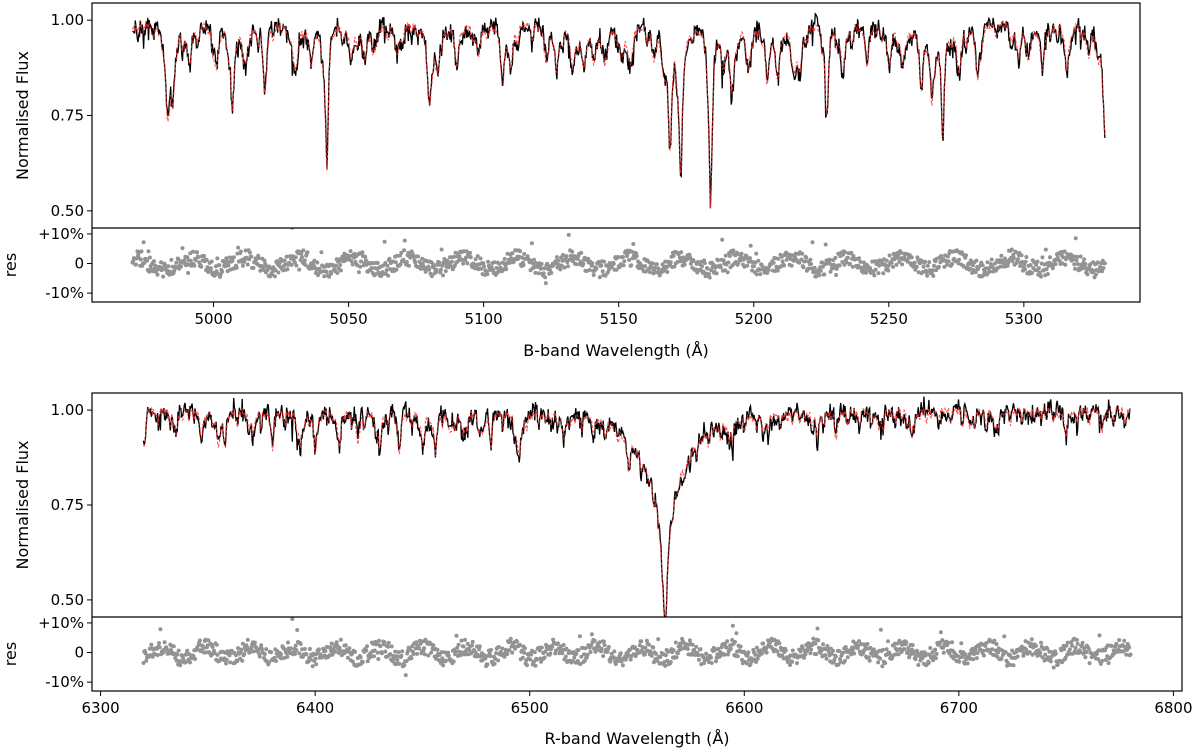 The width and height of the screenshot is (1200, 753). Describe the element at coordinates (619, 319) in the screenshot. I see `x-tick-label: 5150` at that location.